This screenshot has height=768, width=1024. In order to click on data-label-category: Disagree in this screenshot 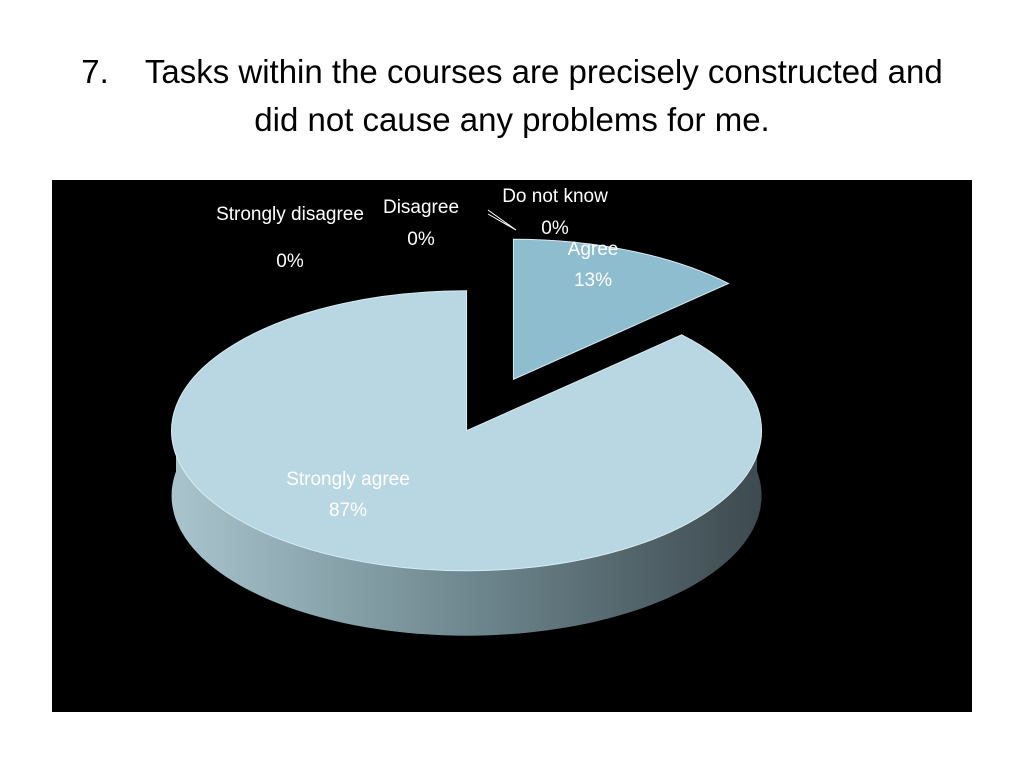, I will do `click(421, 207)`.